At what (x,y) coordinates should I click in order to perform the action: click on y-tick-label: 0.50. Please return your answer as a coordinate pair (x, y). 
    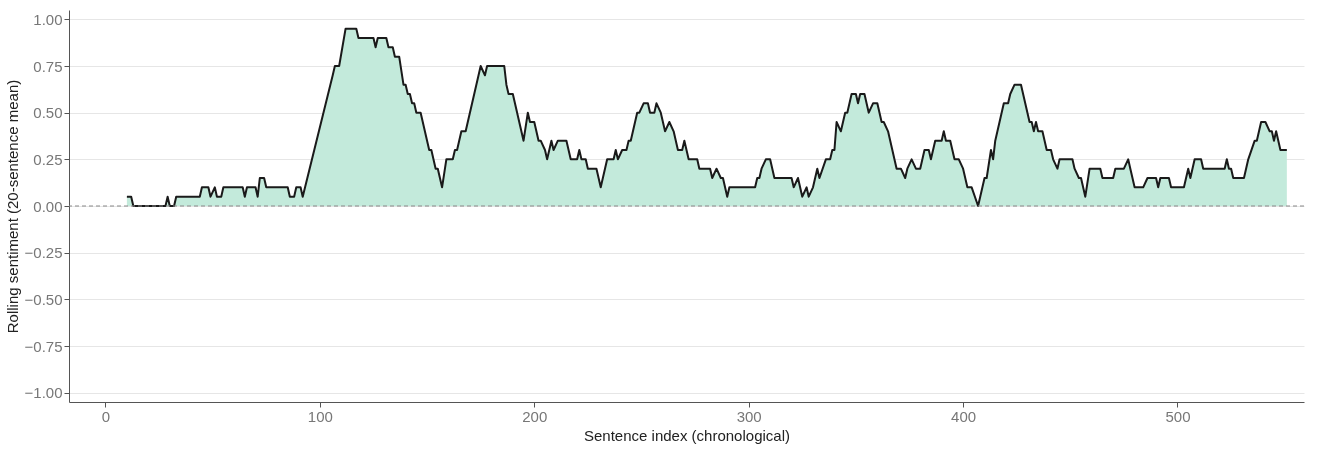
    Looking at the image, I should click on (48, 113).